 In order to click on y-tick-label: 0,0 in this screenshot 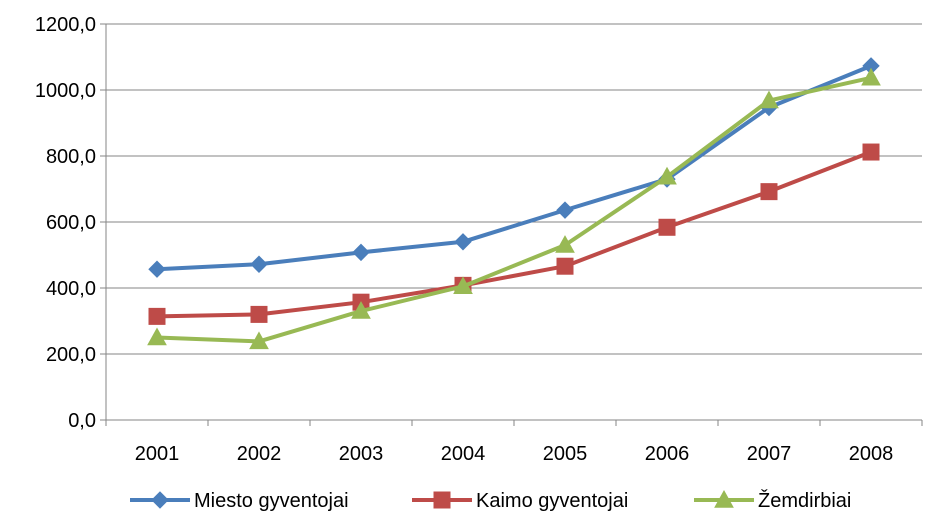, I will do `click(82, 421)`.